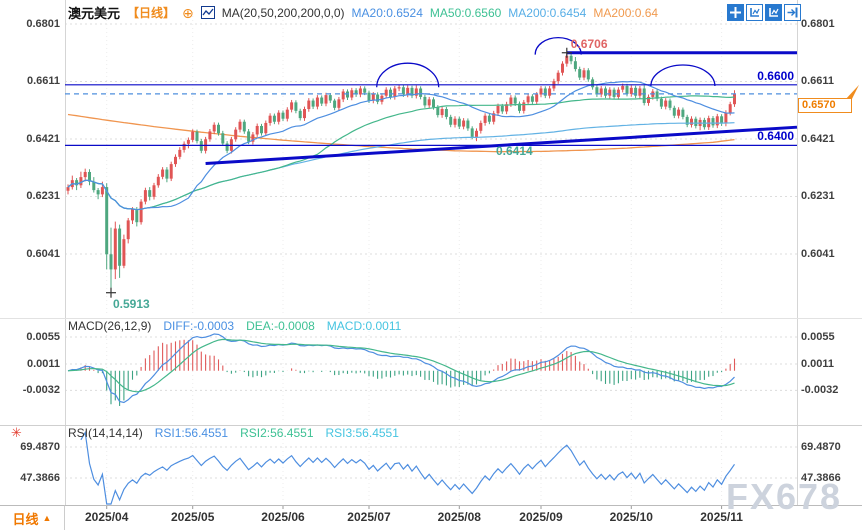  Describe the element at coordinates (188, 12) in the screenshot. I see `add-indicator-icon: ⊕` at that location.